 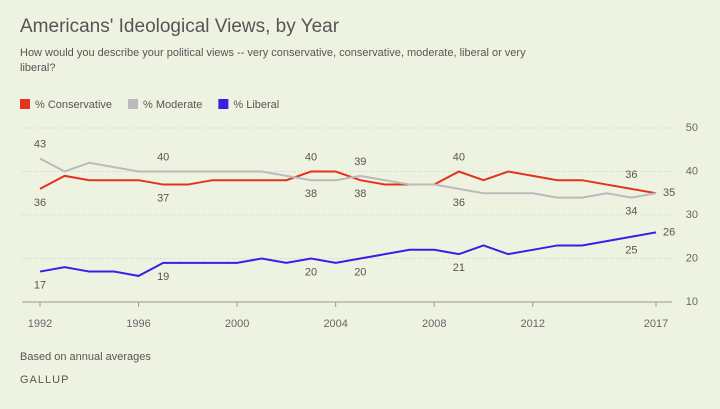 I want to click on y-tick-label: 50, so click(x=692, y=128).